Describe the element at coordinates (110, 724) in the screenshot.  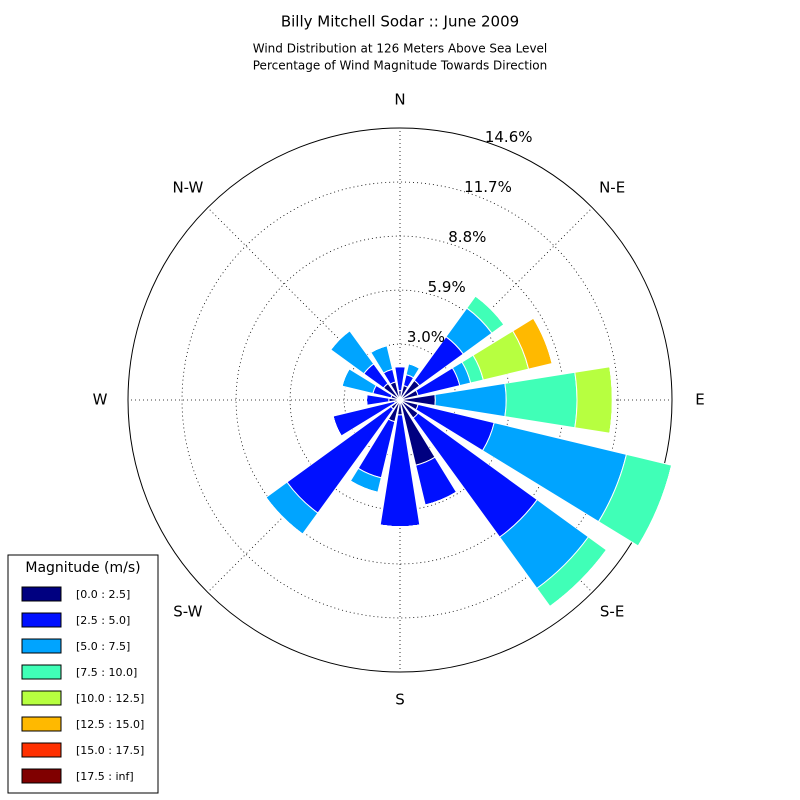
I see `legend-label: [12.5 : 15.0]` at that location.